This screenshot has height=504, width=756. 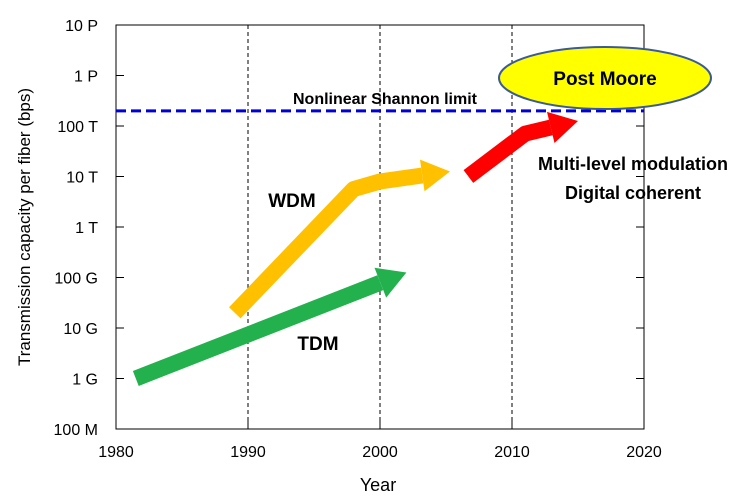 I want to click on post-moore-label: Post Moore, so click(x=604, y=79).